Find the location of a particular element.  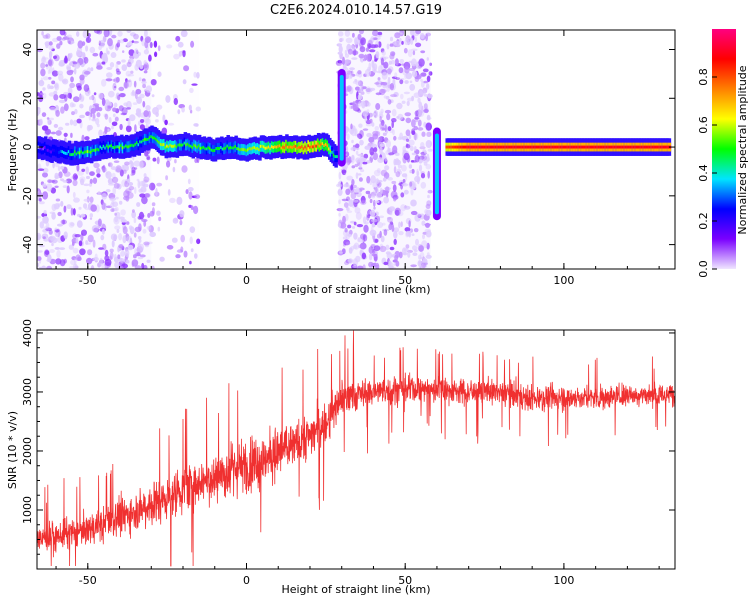

fade-streak is located at coordinates (341, 118).